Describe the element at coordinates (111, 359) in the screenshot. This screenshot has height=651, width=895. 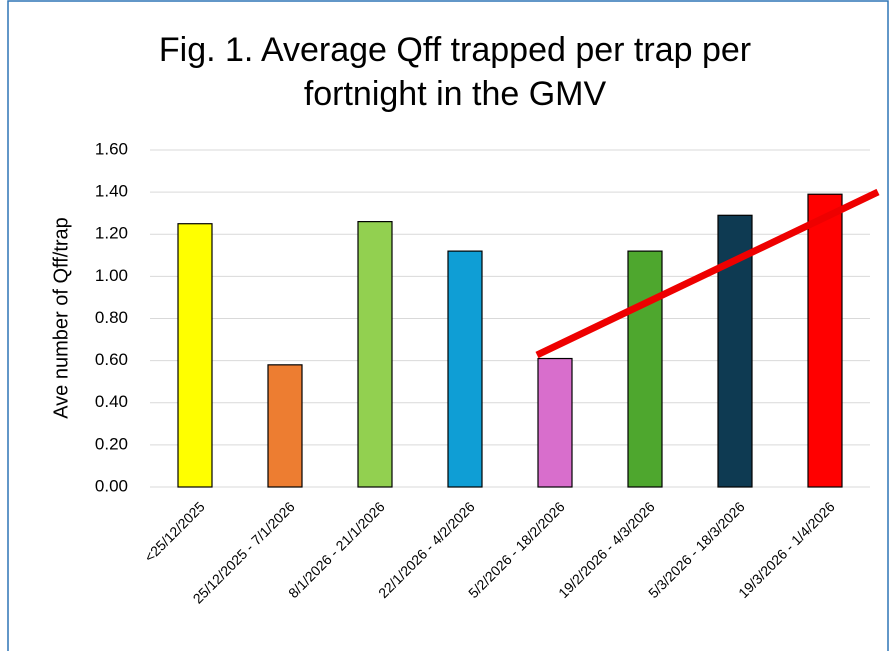
I see `y-tick-label: 0.60` at that location.